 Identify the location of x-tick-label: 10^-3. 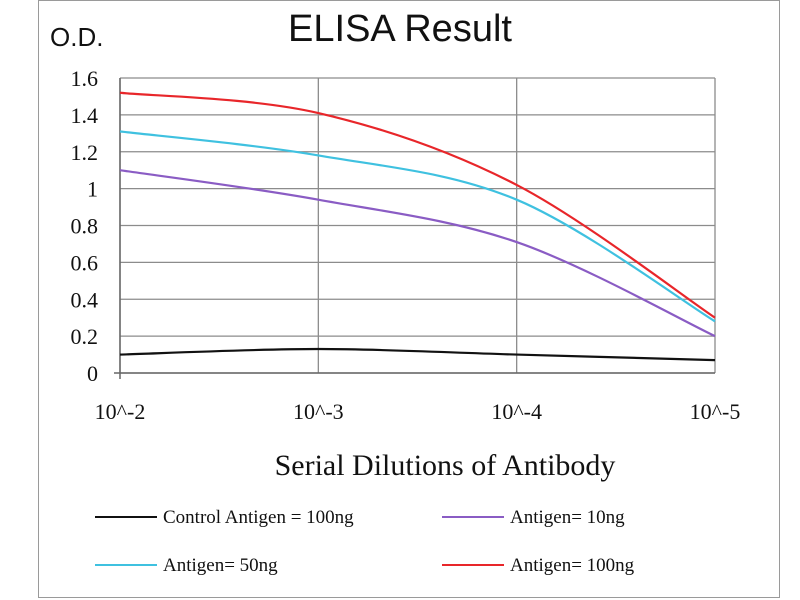
(318, 411).